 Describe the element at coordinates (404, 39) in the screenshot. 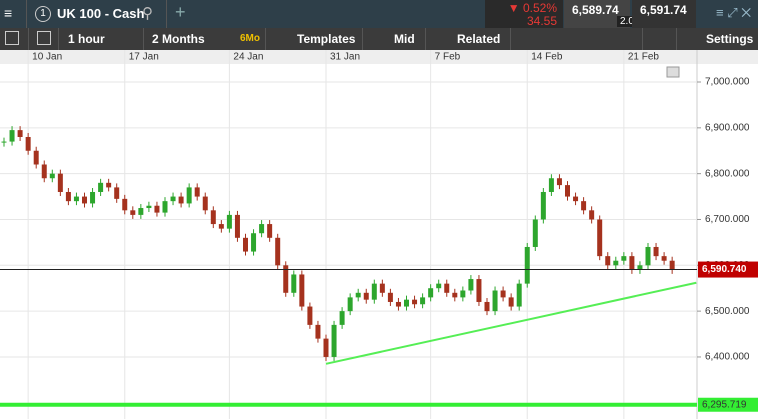

I see `price-type: Mid` at that location.